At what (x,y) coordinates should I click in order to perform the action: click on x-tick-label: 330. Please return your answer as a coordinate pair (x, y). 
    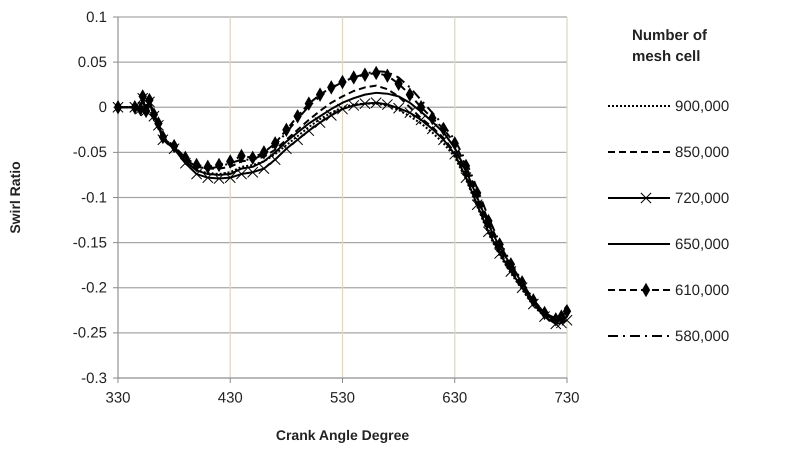
    Looking at the image, I should click on (118, 398).